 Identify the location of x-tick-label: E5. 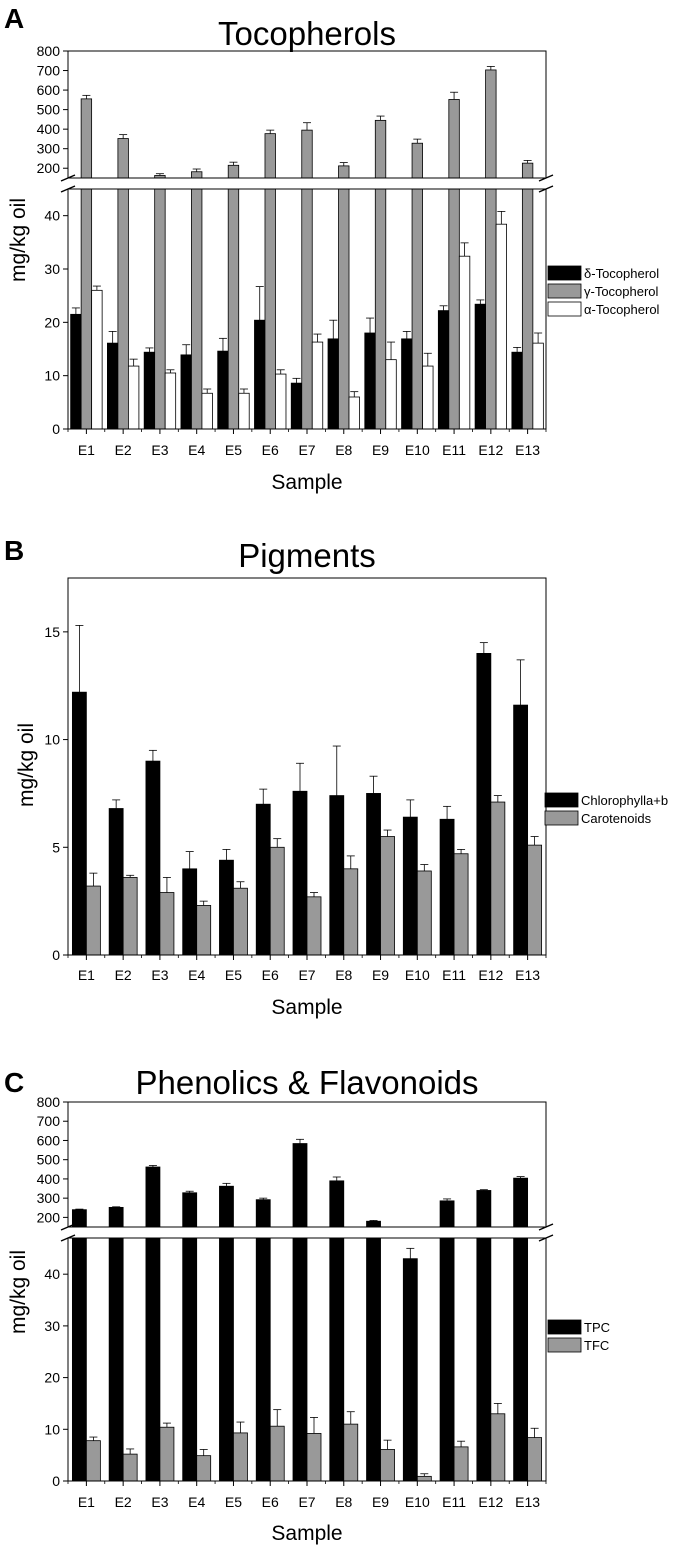
(233, 975).